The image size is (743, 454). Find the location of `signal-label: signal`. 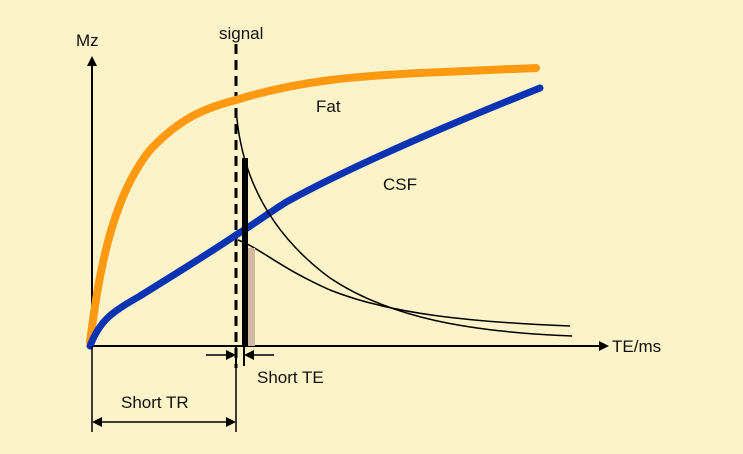

signal-label: signal is located at coordinates (241, 33).